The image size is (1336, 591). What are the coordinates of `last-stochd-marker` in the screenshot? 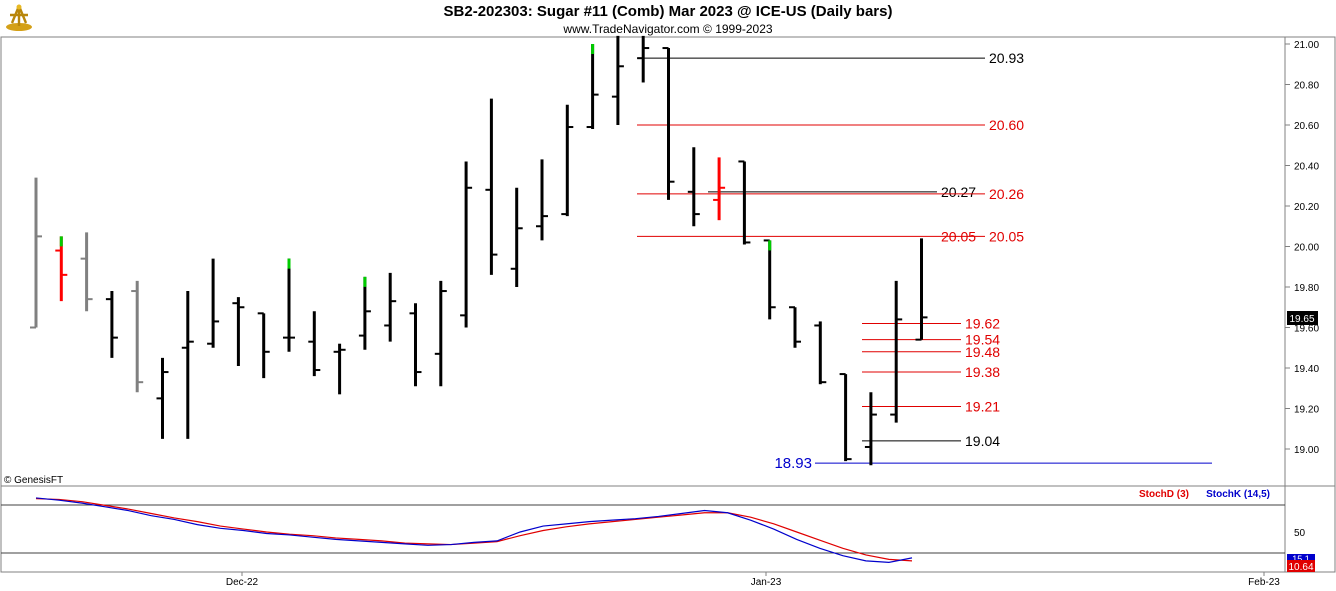 It's located at (1301, 566).